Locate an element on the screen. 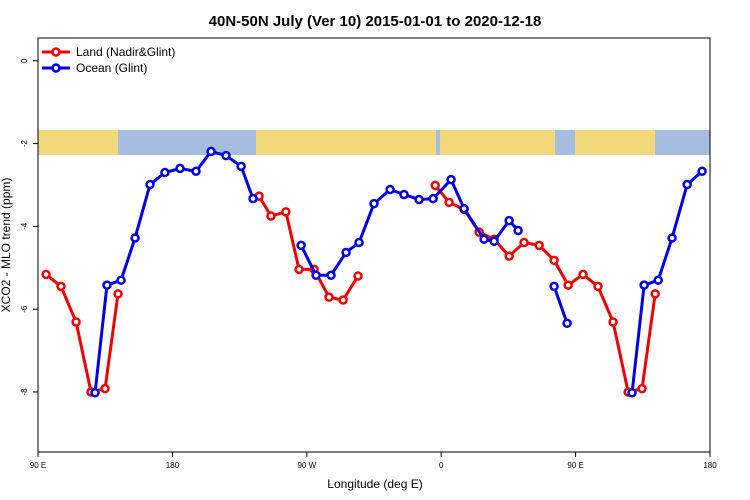  map-strip is located at coordinates (374, 142).